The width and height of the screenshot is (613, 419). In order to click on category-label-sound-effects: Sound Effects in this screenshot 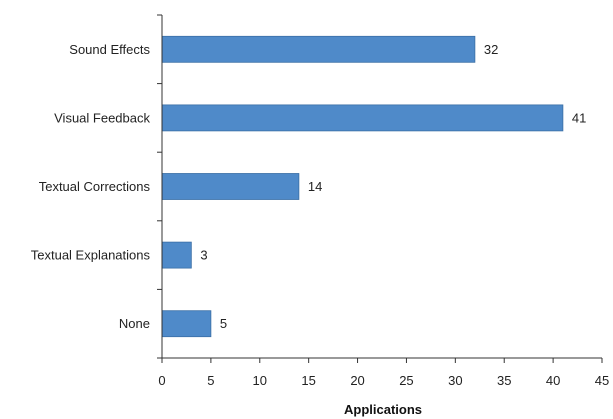, I will do `click(109, 49)`.